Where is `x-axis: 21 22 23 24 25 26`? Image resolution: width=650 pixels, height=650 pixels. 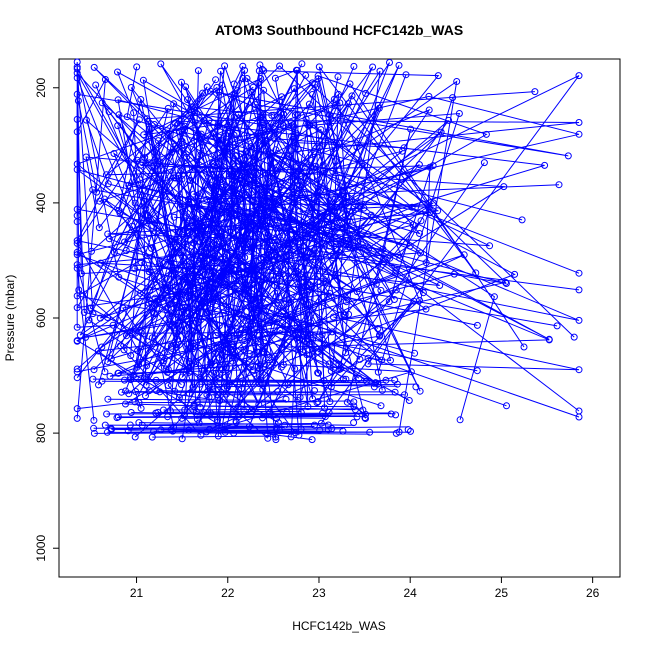
x-axis: 21 22 23 24 25 26 is located at coordinates (365, 588).